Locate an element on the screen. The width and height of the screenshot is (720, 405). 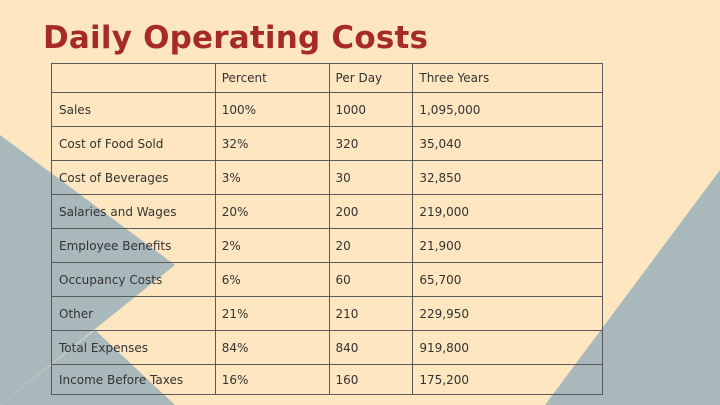
table-header-row: Percent Per Day Three Years is located at coordinates (327, 78).